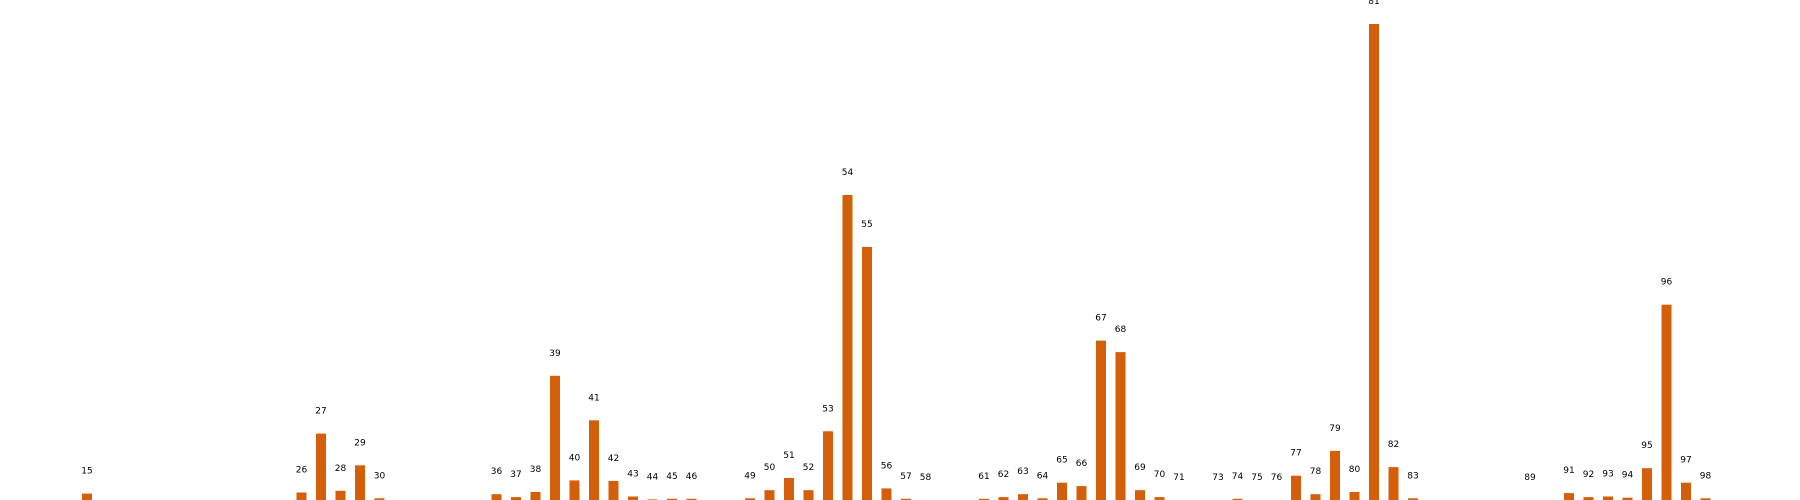 This screenshot has width=1800, height=500. What do you see at coordinates (848, 173) in the screenshot?
I see `bar-label-54: 54` at bounding box center [848, 173].